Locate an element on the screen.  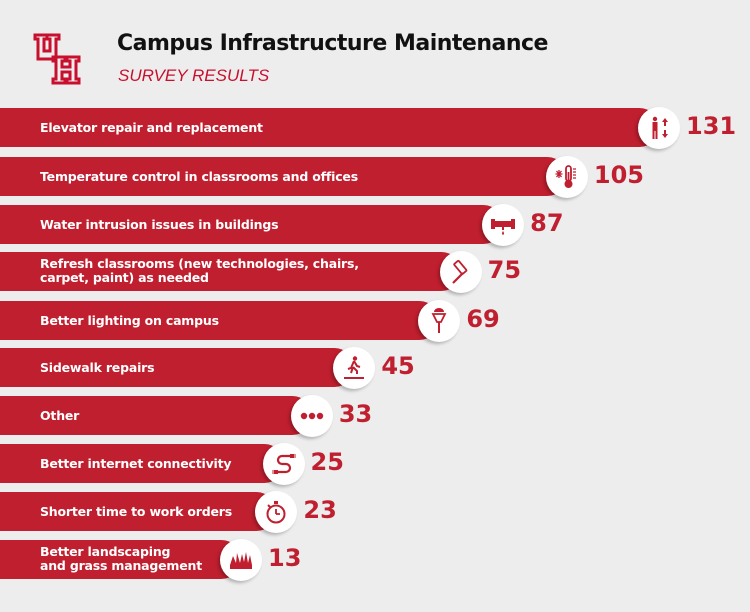
bar-label-line: Shorter time to work orders is located at coordinates (136, 511).